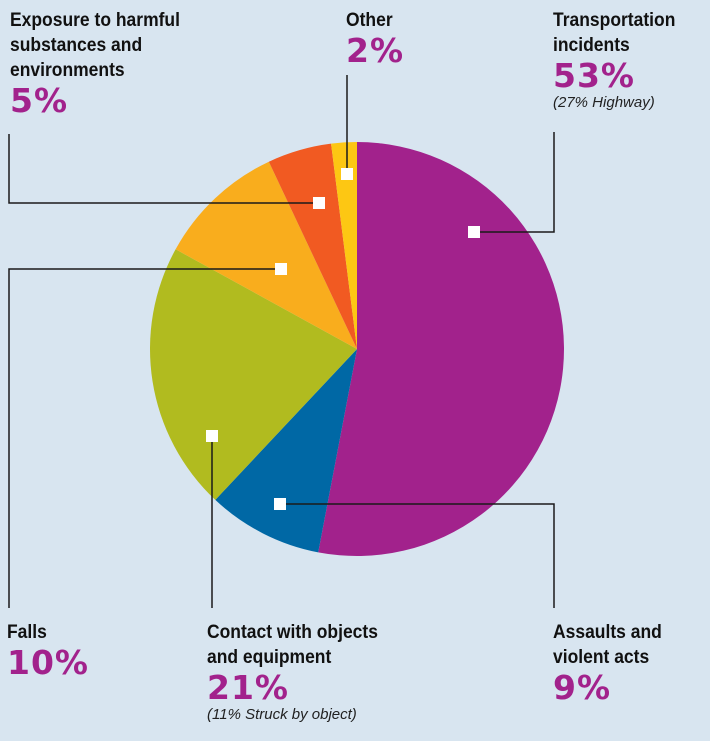 The width and height of the screenshot is (710, 741). What do you see at coordinates (282, 714) in the screenshot?
I see `slice-note-contact: (11% Struck by object)` at bounding box center [282, 714].